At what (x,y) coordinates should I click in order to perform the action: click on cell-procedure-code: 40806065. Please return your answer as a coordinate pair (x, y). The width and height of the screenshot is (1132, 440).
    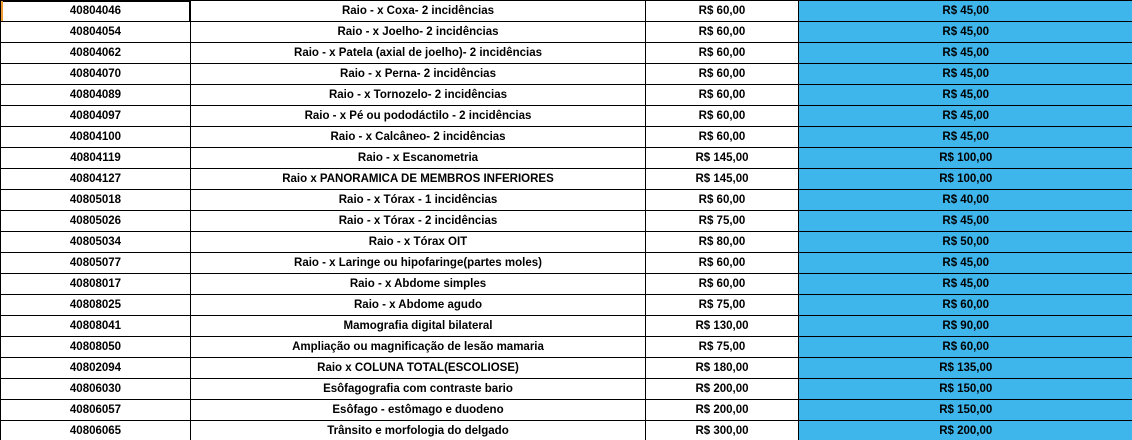
    Looking at the image, I should click on (95, 430).